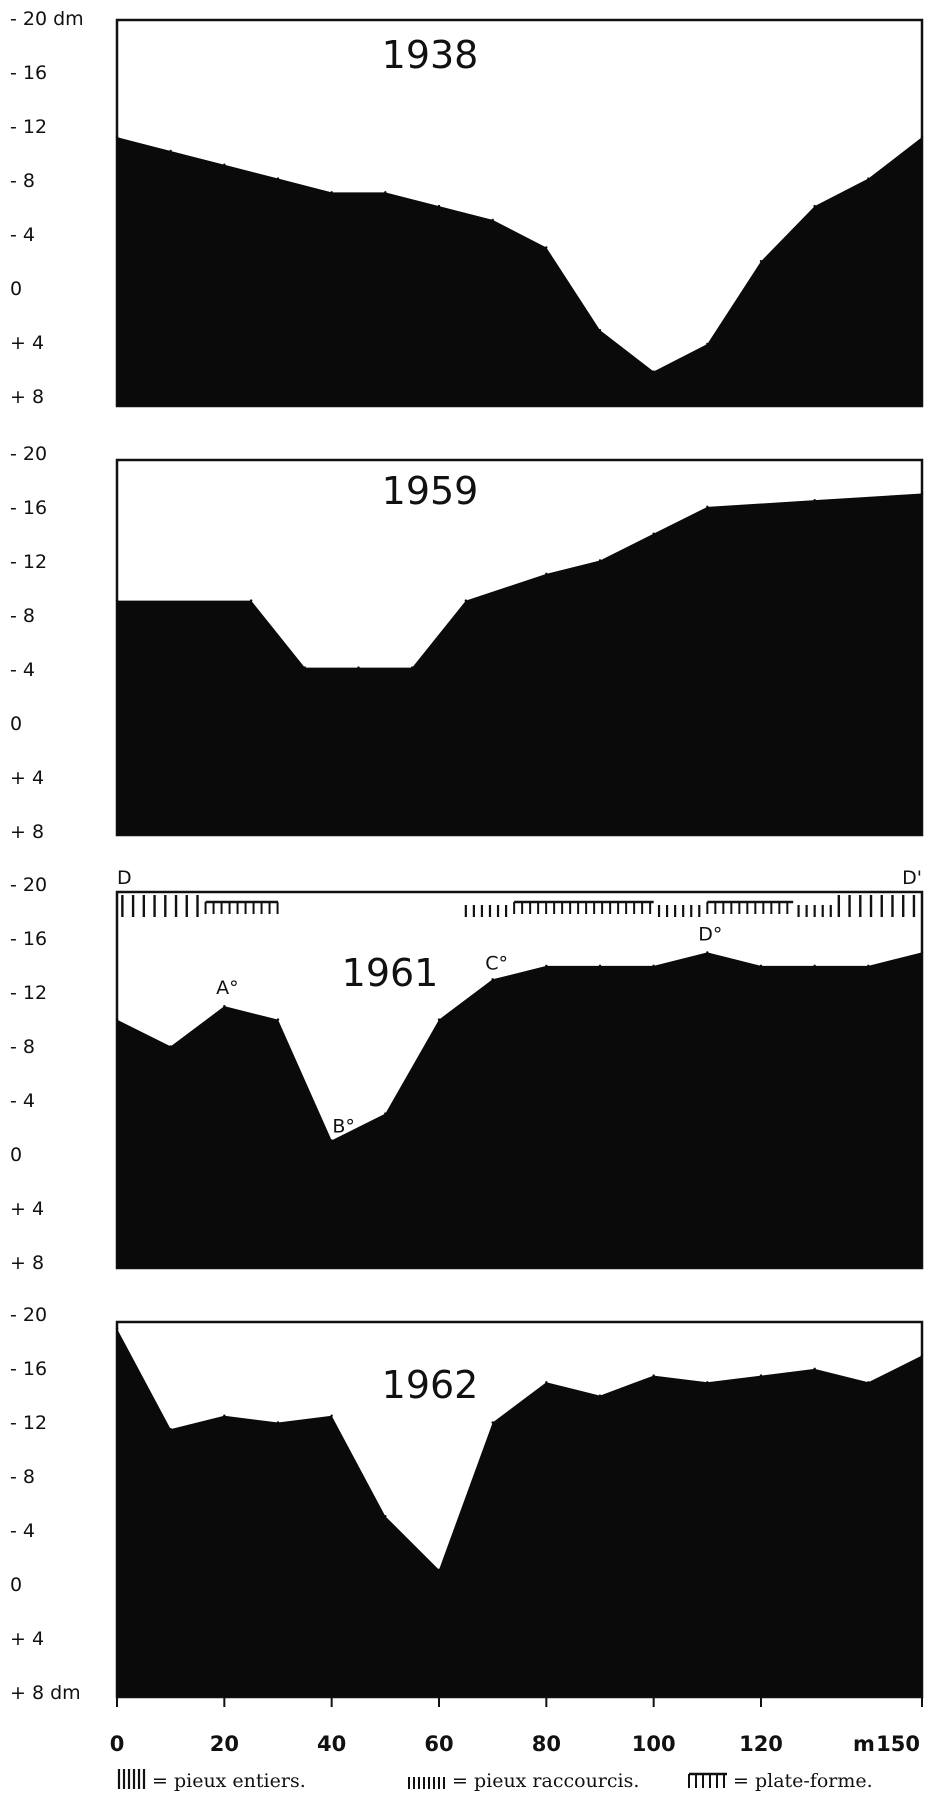  I want to click on y-tick-label: - 20 dm, so click(47, 19).